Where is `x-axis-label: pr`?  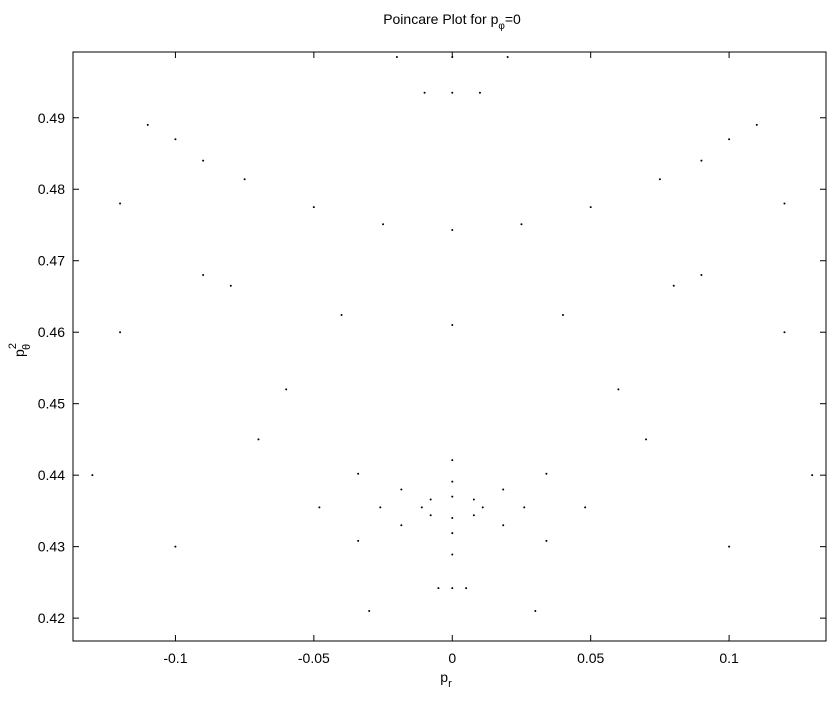
x-axis-label: pr is located at coordinates (446, 679).